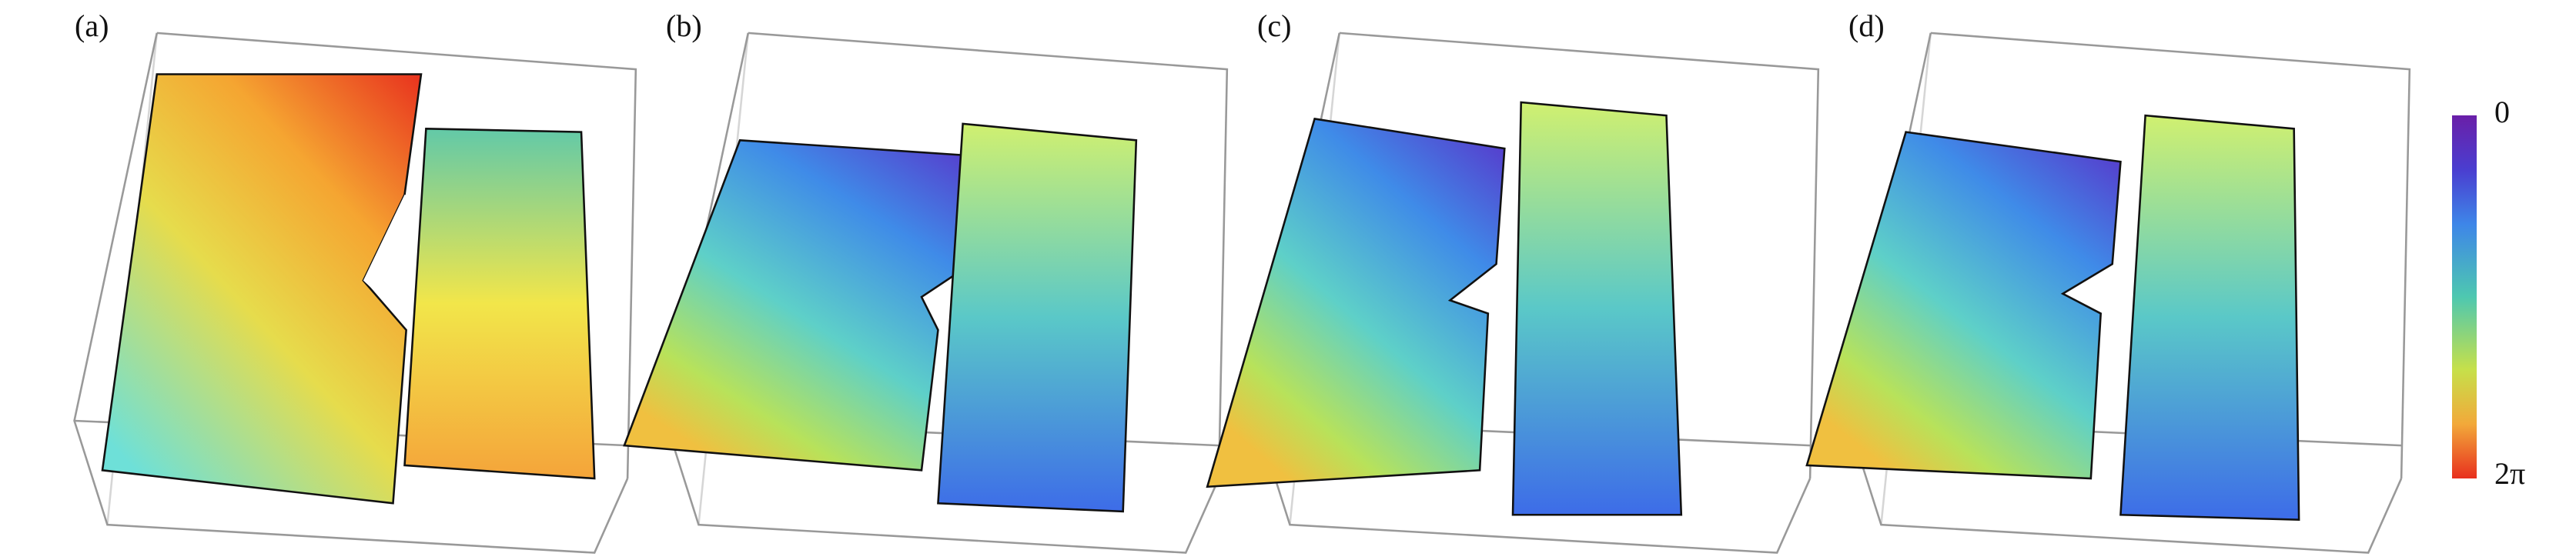 The width and height of the screenshot is (2576, 560). I want to click on panel-label: (a), so click(92, 25).